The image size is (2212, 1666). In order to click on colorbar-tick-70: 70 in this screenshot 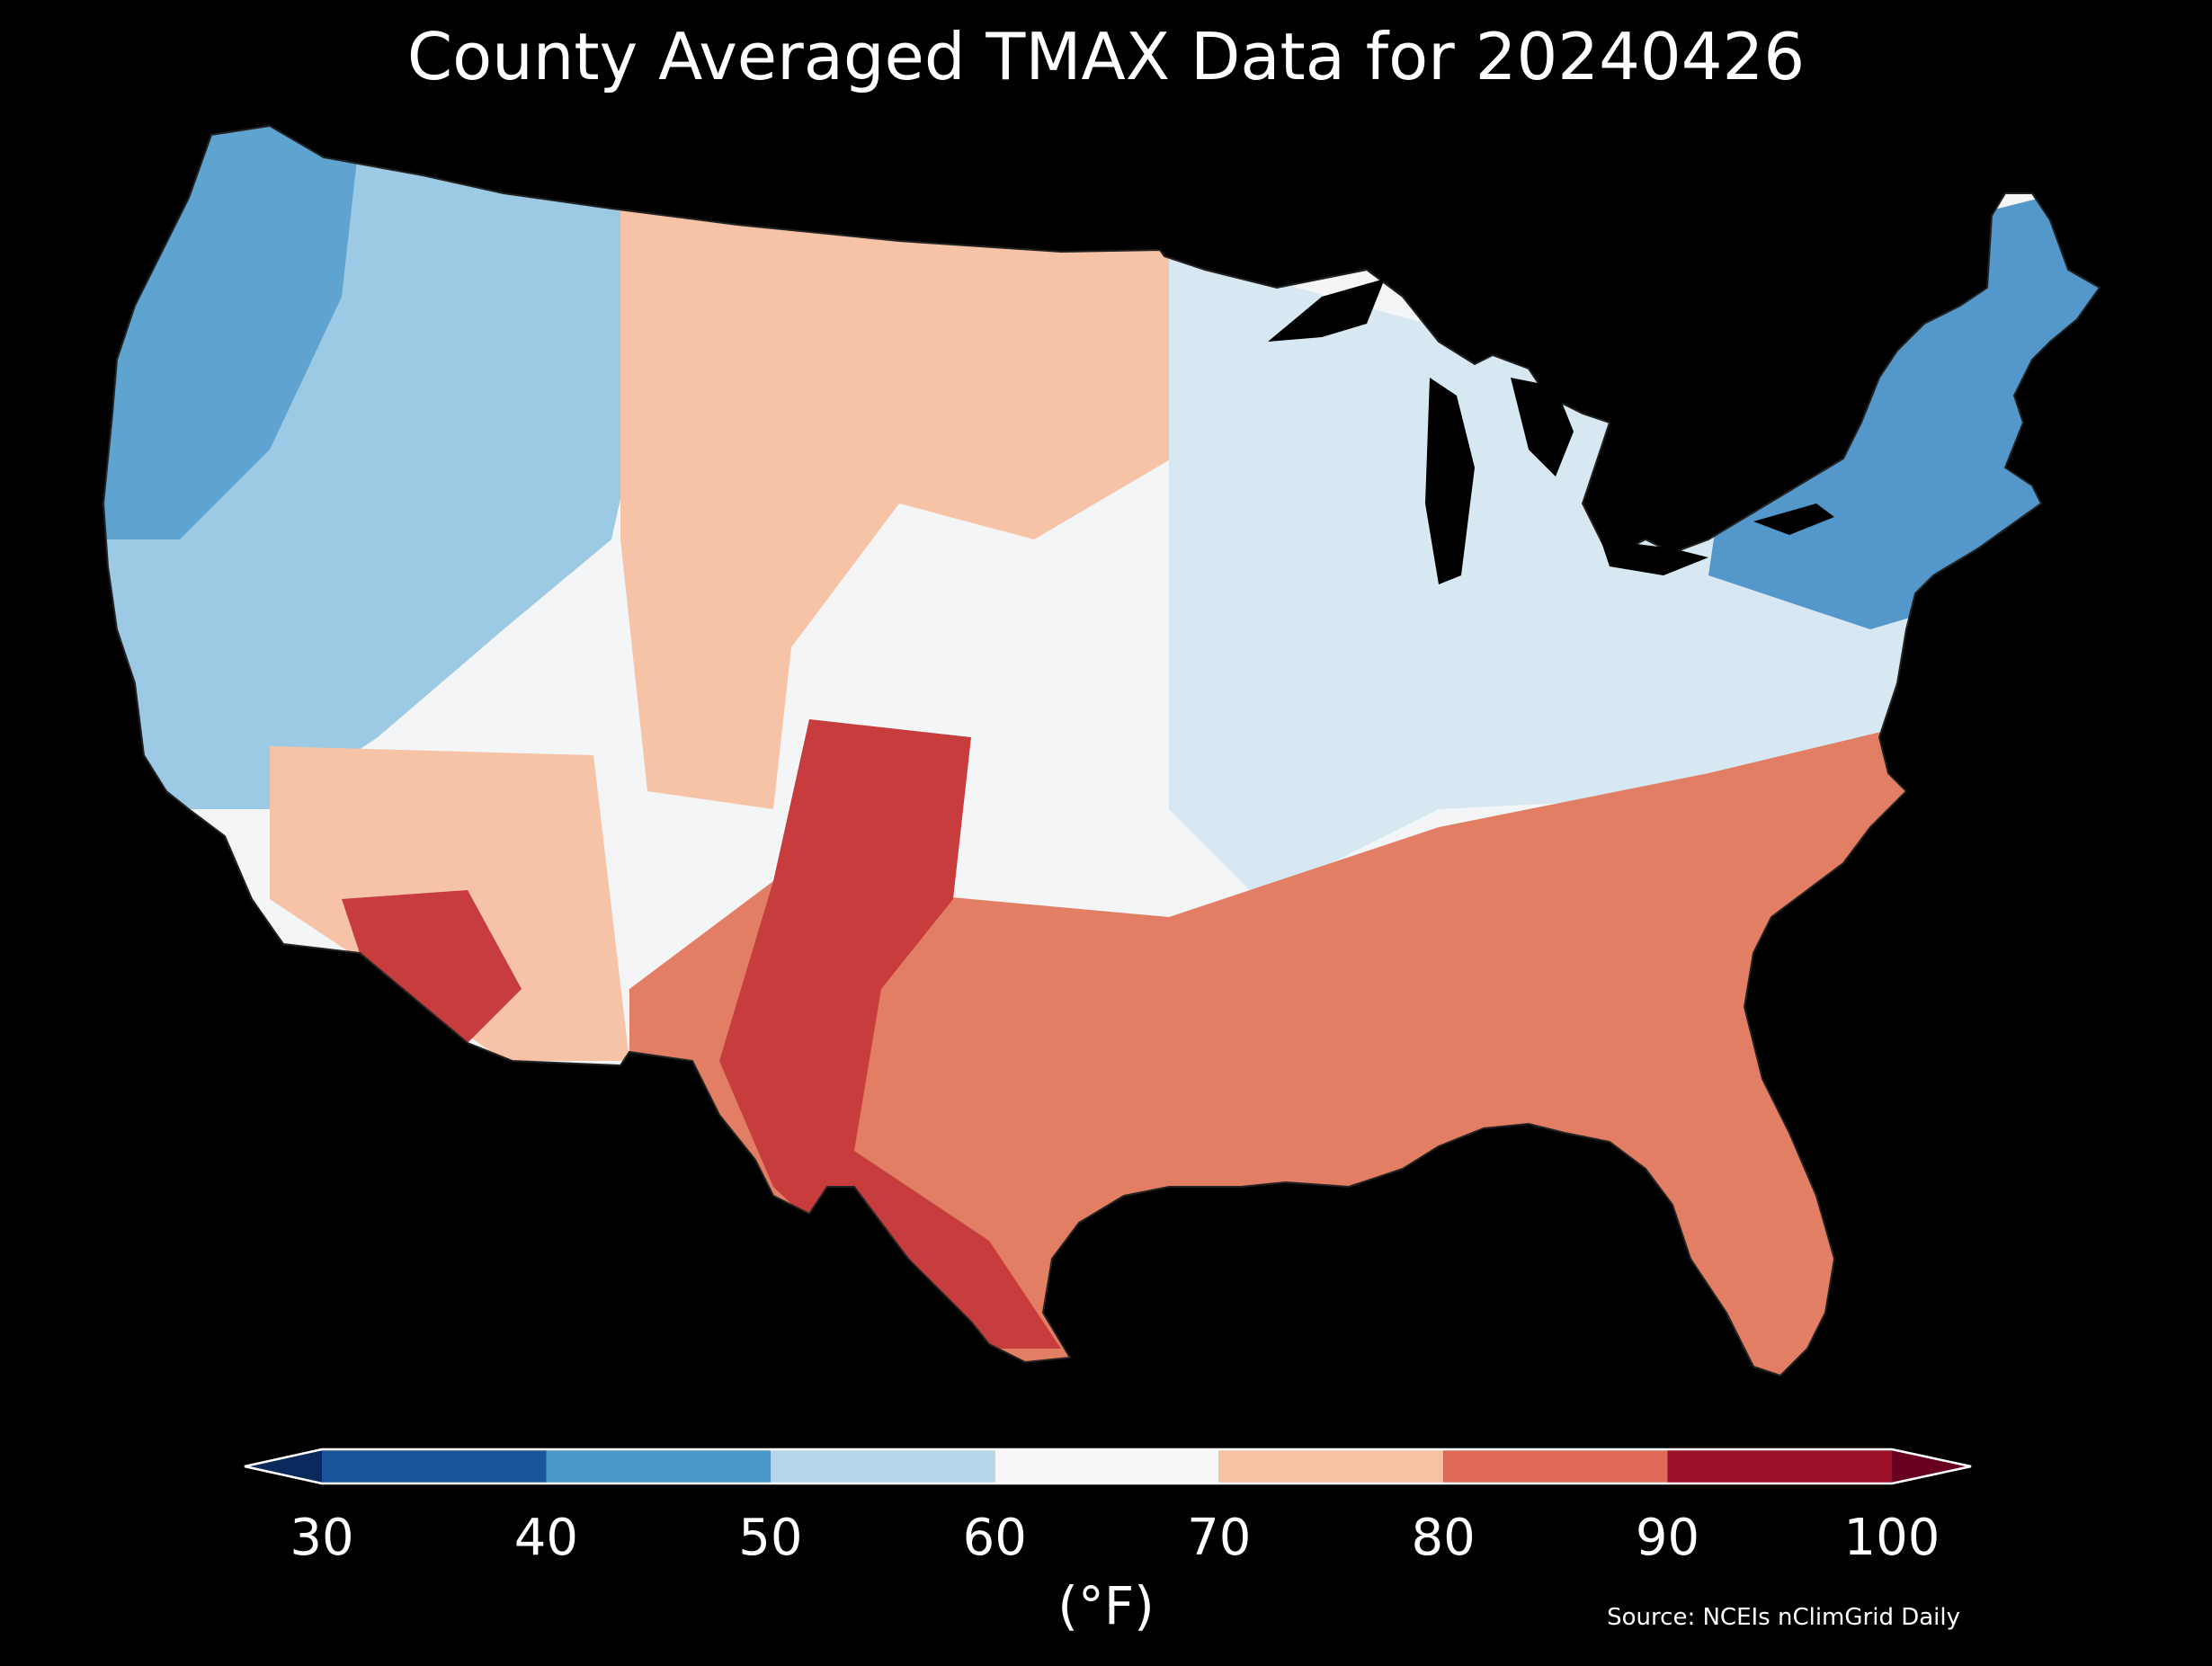, I will do `click(1219, 1538)`.